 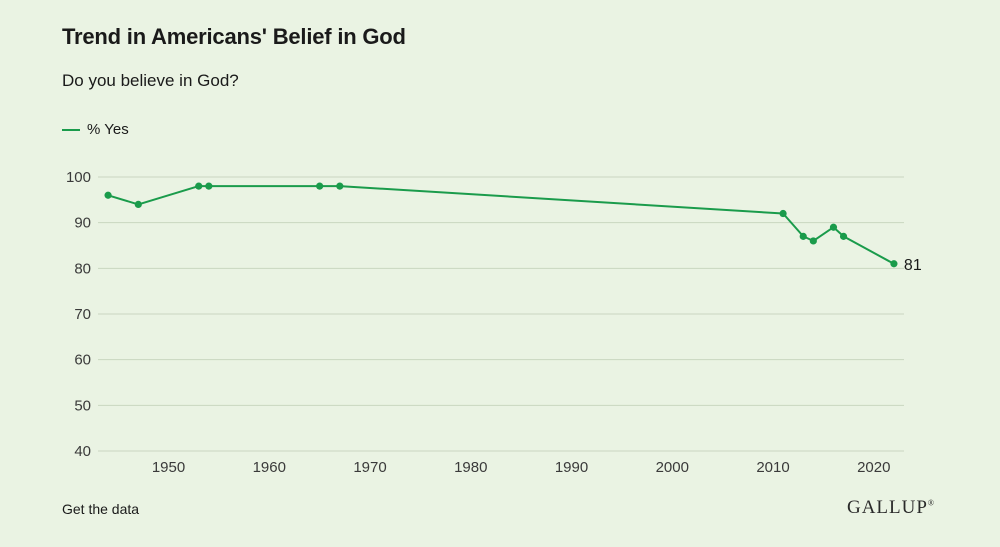 I want to click on gallup-logo: GALLUP®, so click(x=890, y=508).